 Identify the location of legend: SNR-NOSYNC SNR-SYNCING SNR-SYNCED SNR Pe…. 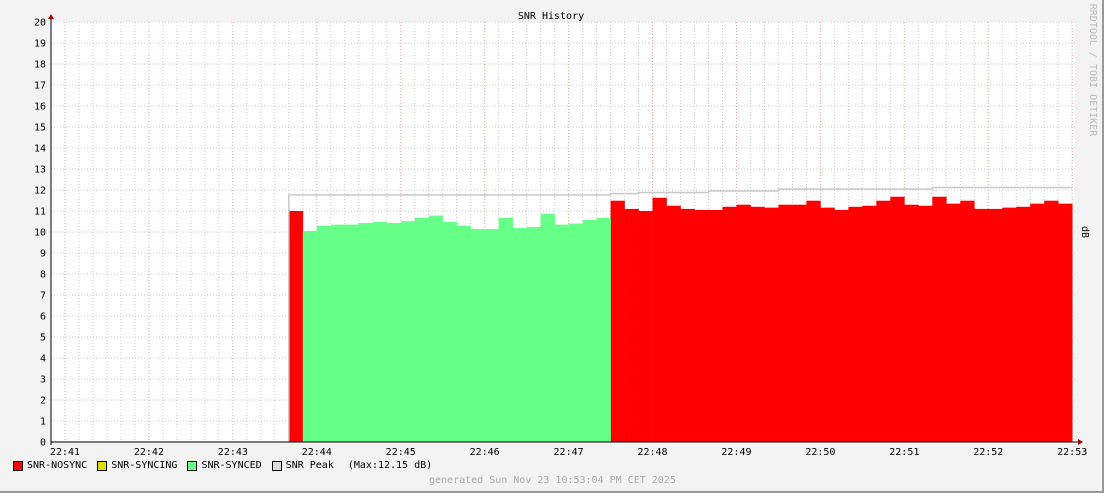
(222, 465).